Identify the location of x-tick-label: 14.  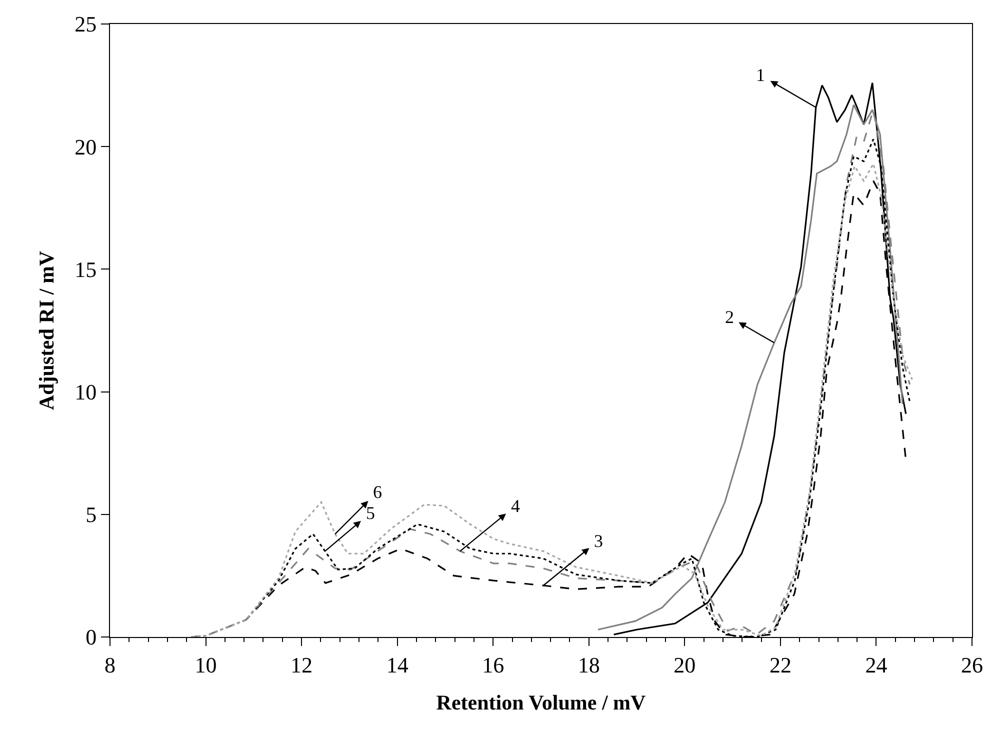
(397, 665).